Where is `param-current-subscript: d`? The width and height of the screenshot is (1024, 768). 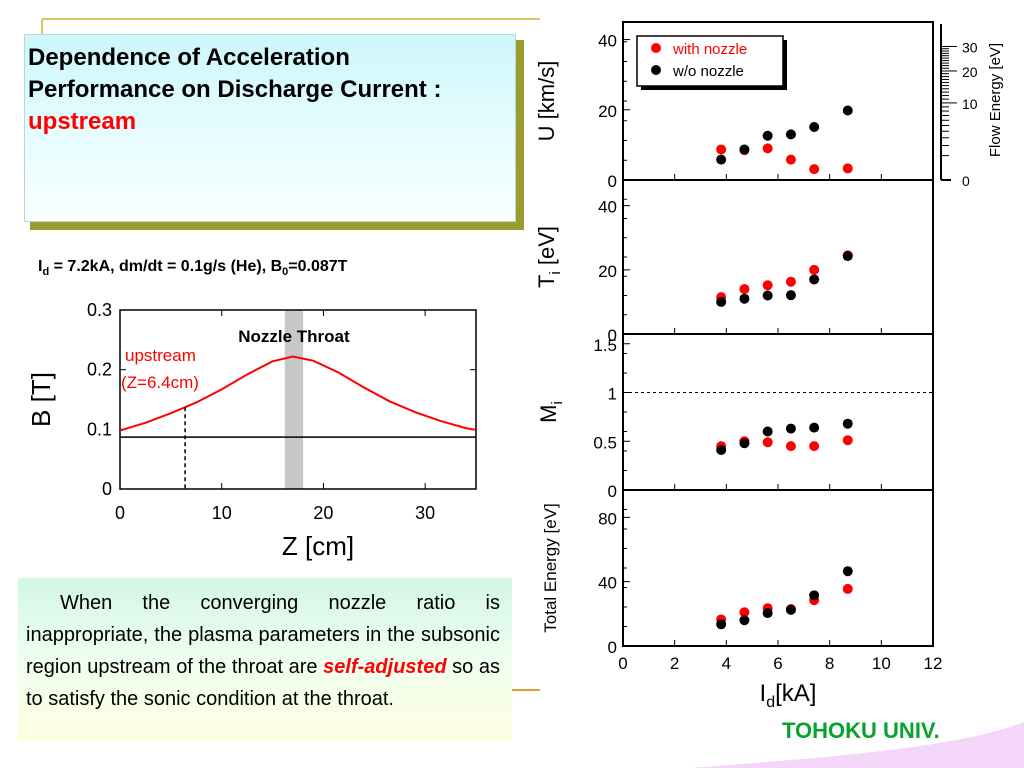 param-current-subscript: d is located at coordinates (46, 272).